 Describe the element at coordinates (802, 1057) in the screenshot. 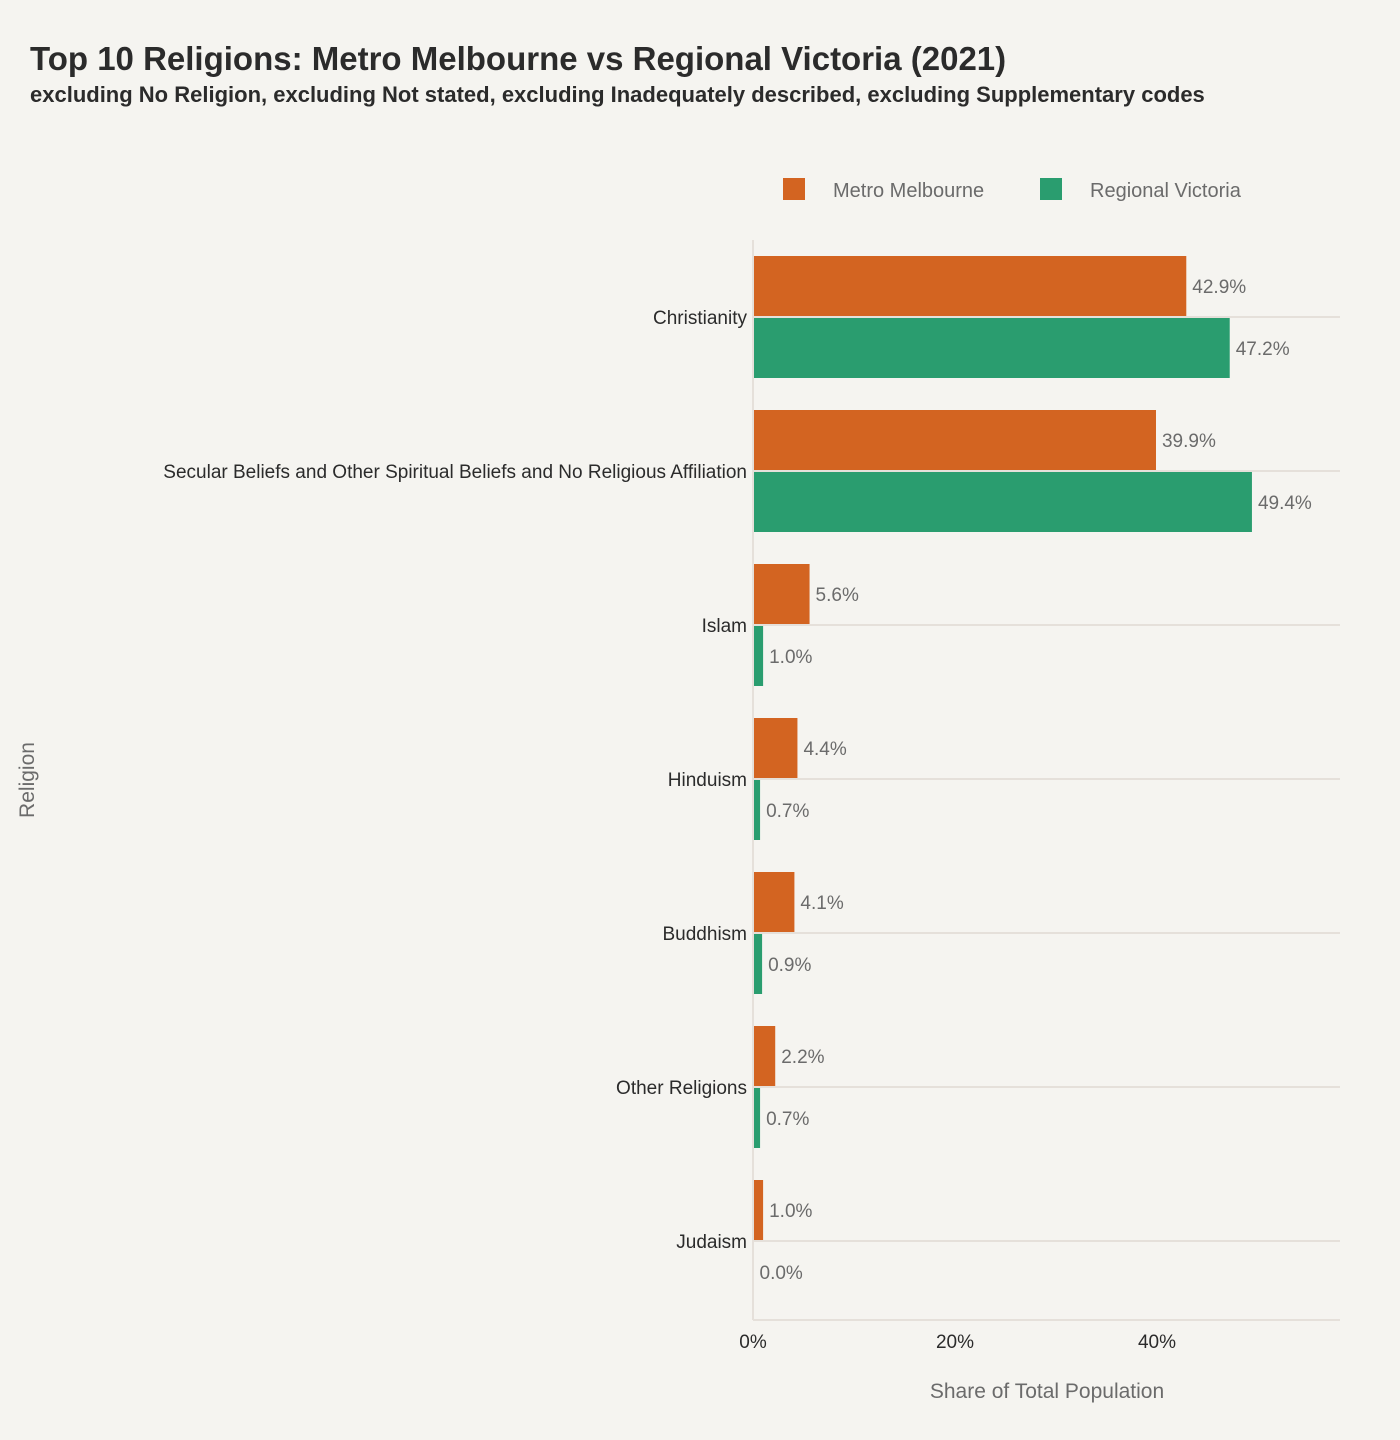

I see `data-label: 2.2%` at that location.